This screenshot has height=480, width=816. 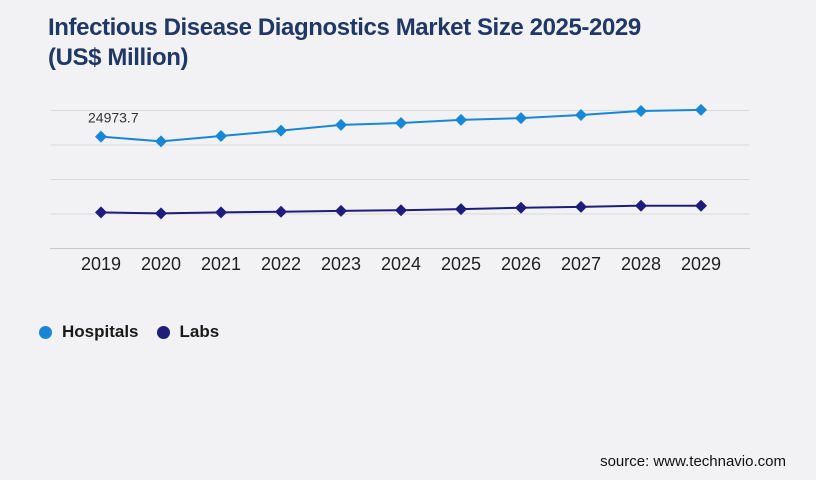 What do you see at coordinates (641, 205) in the screenshot?
I see `labs-marker-2028` at bounding box center [641, 205].